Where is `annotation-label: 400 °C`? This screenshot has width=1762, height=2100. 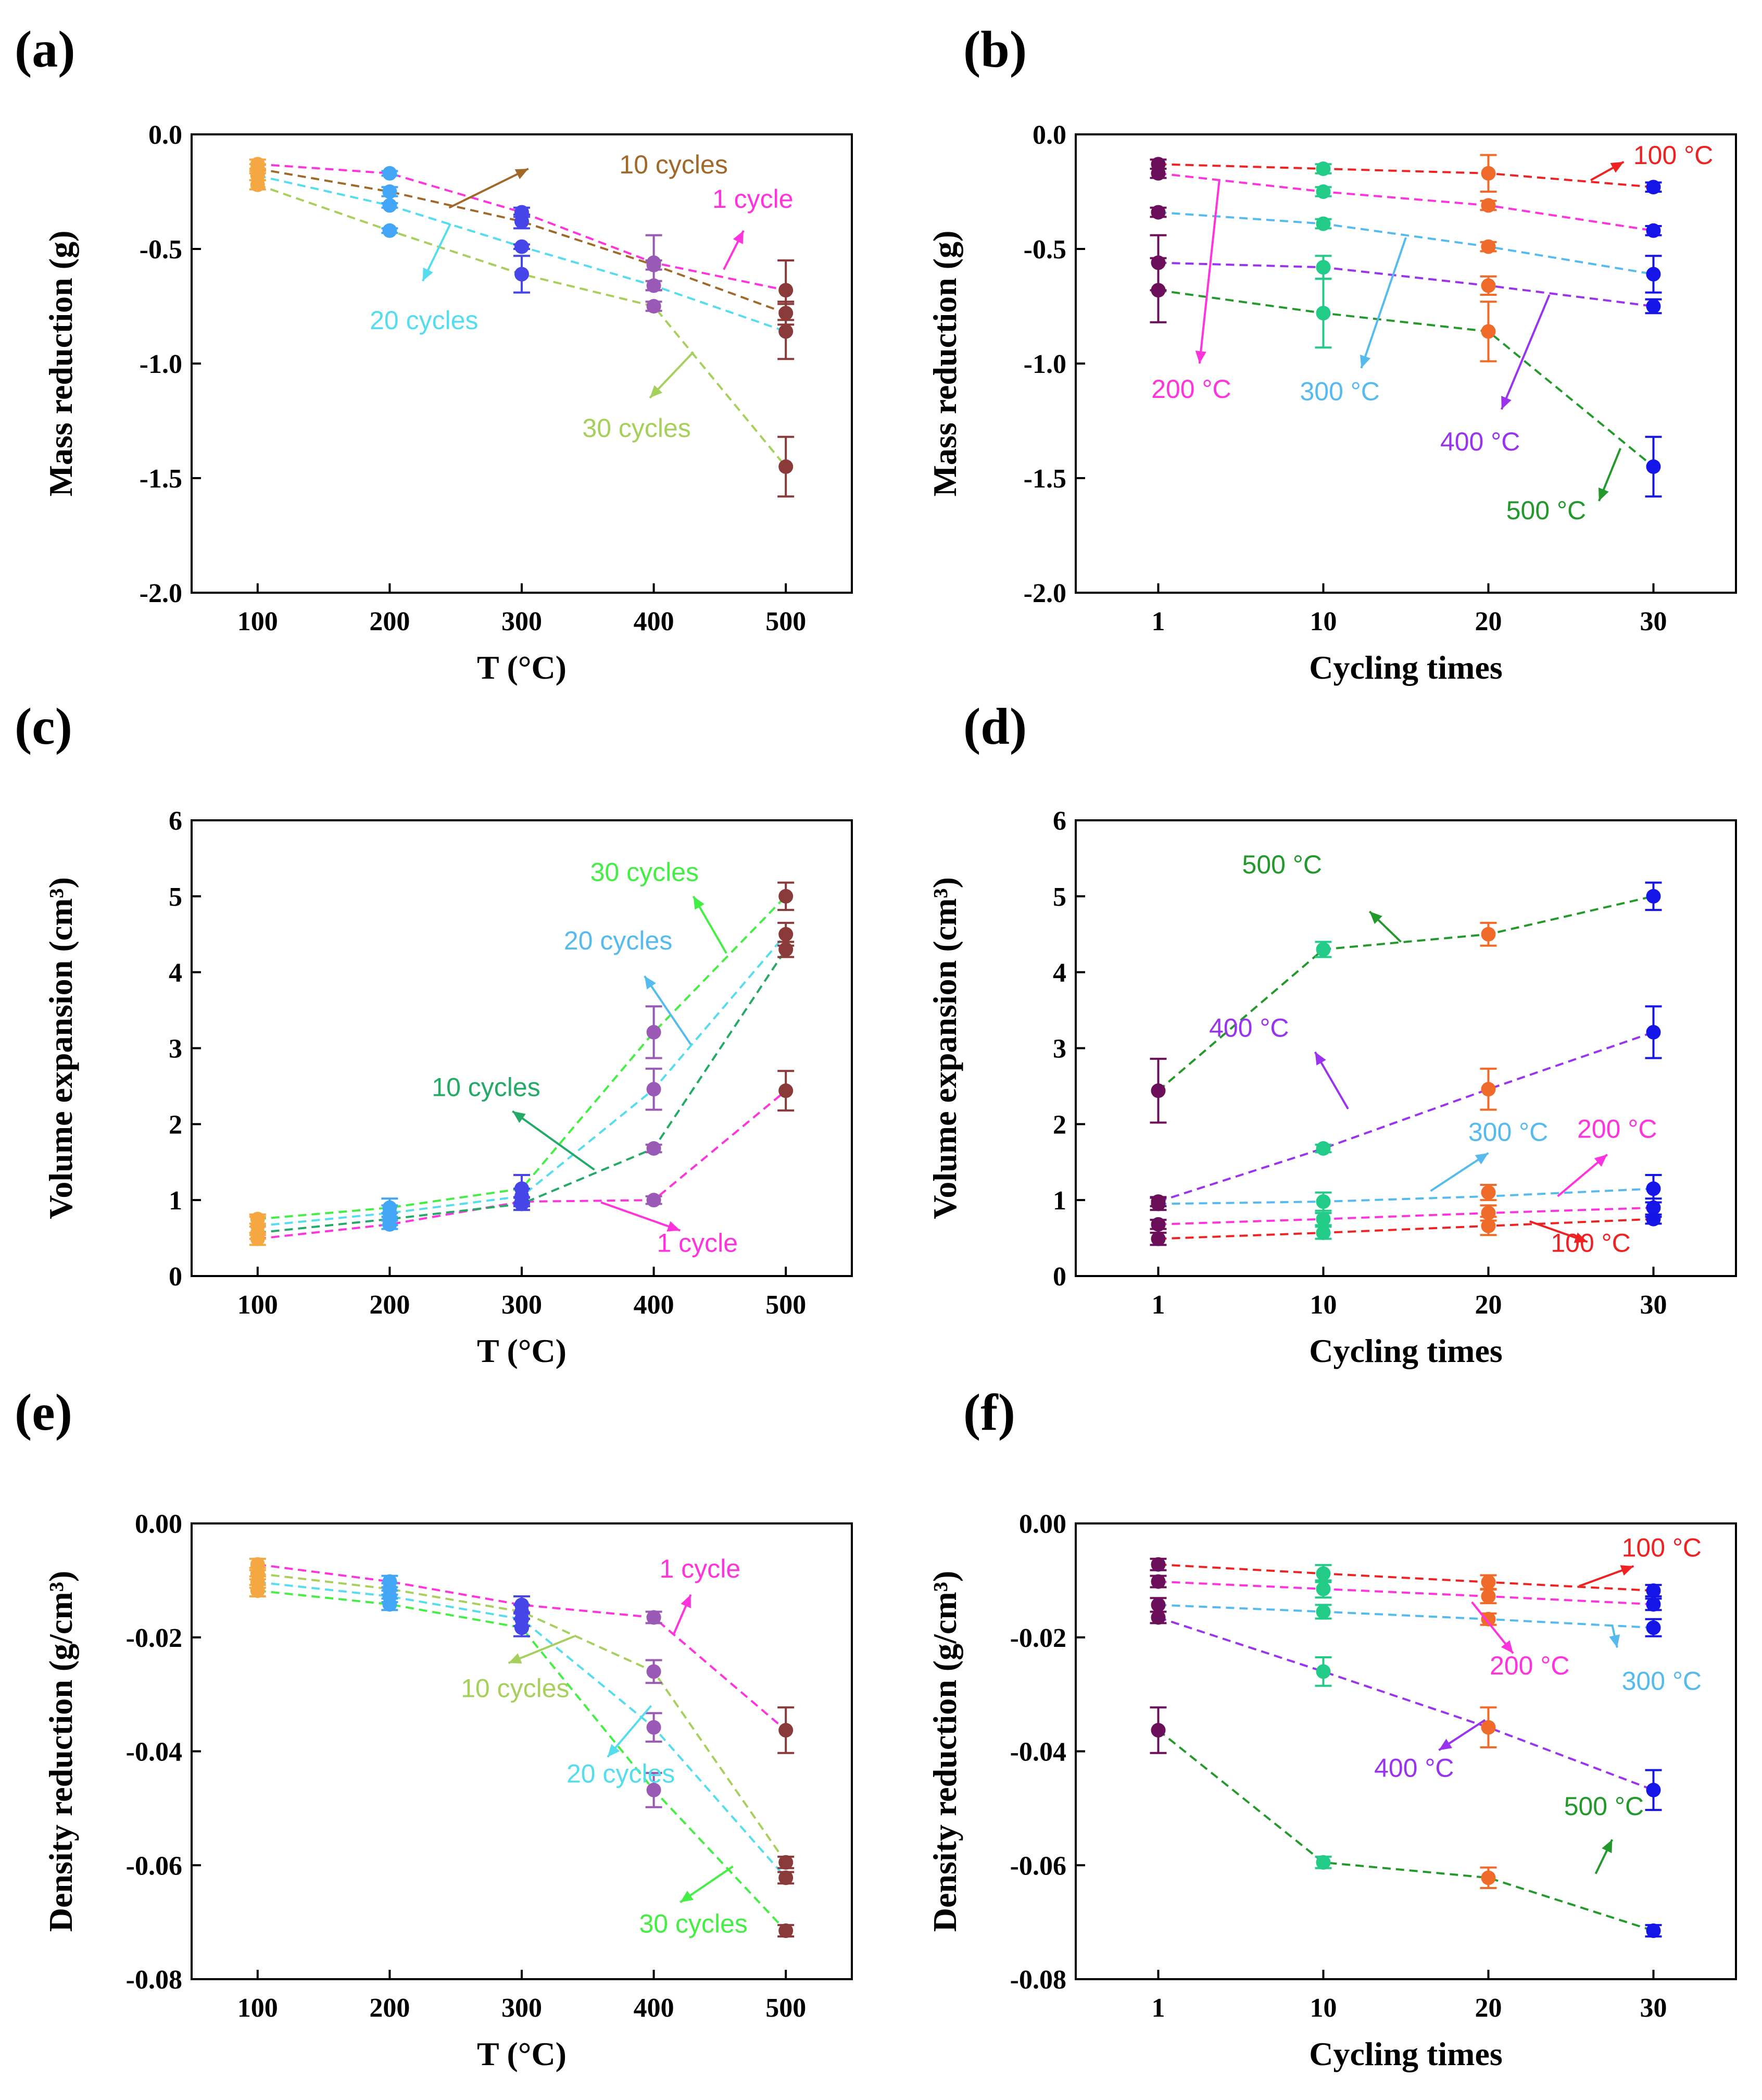 annotation-label: 400 °C is located at coordinates (1480, 441).